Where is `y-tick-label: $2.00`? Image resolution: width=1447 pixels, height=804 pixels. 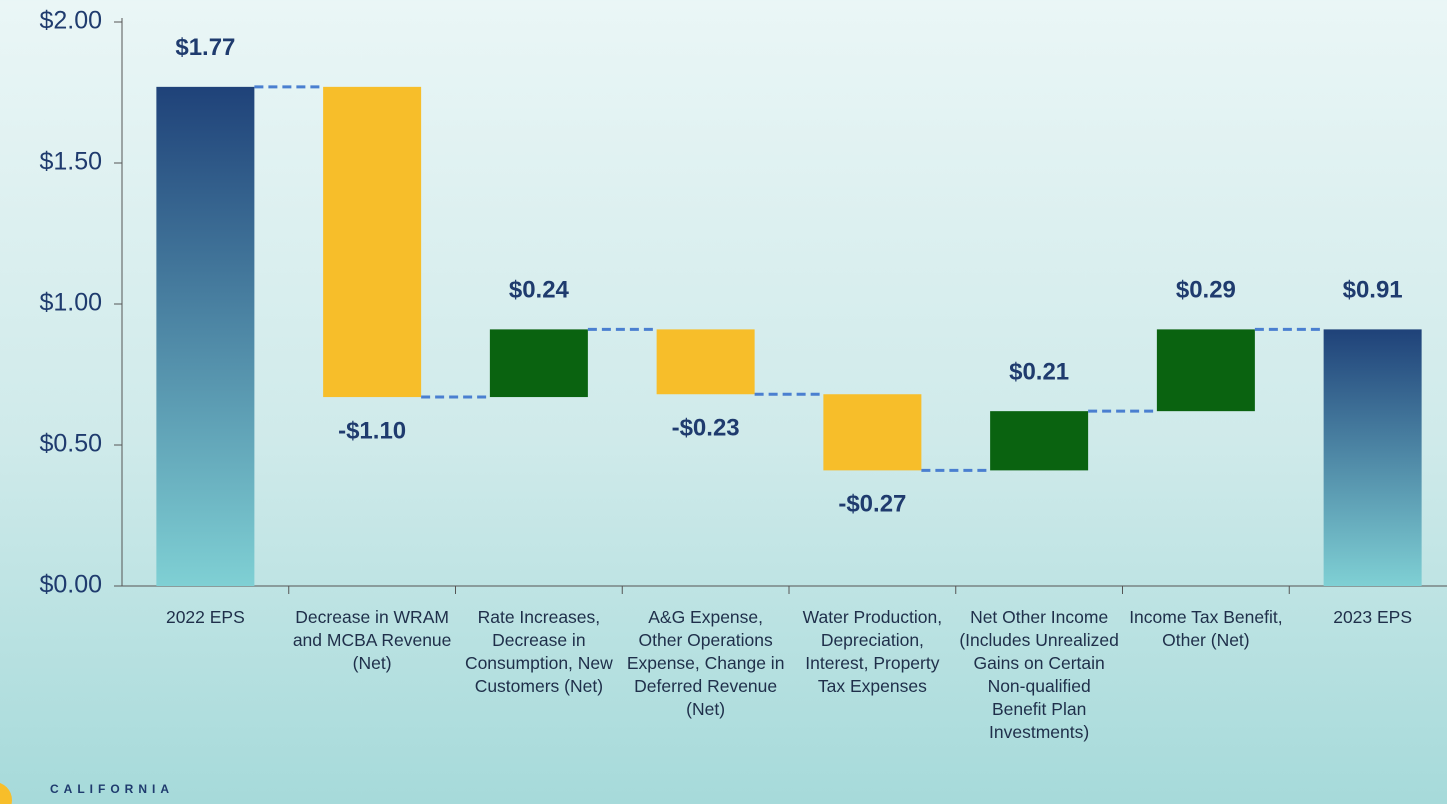 y-tick-label: $2.00 is located at coordinates (70, 21).